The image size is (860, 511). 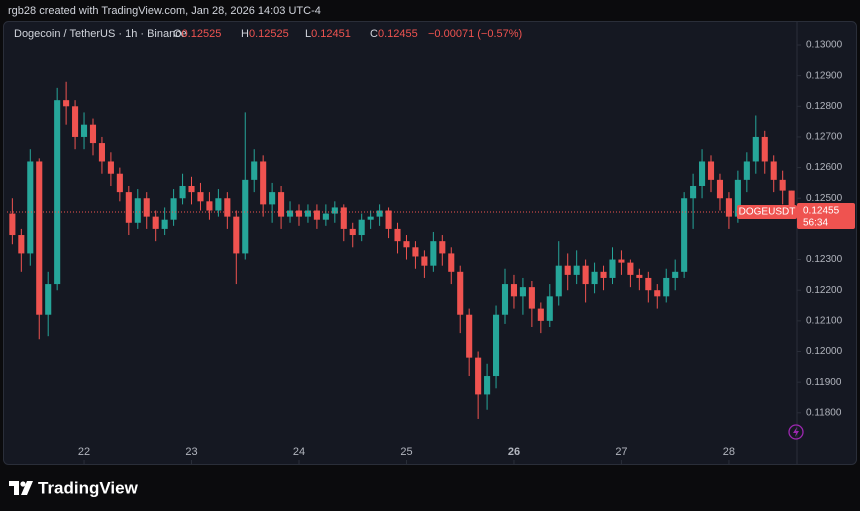 What do you see at coordinates (815, 223) in the screenshot?
I see `countdown-label: 56:34` at bounding box center [815, 223].